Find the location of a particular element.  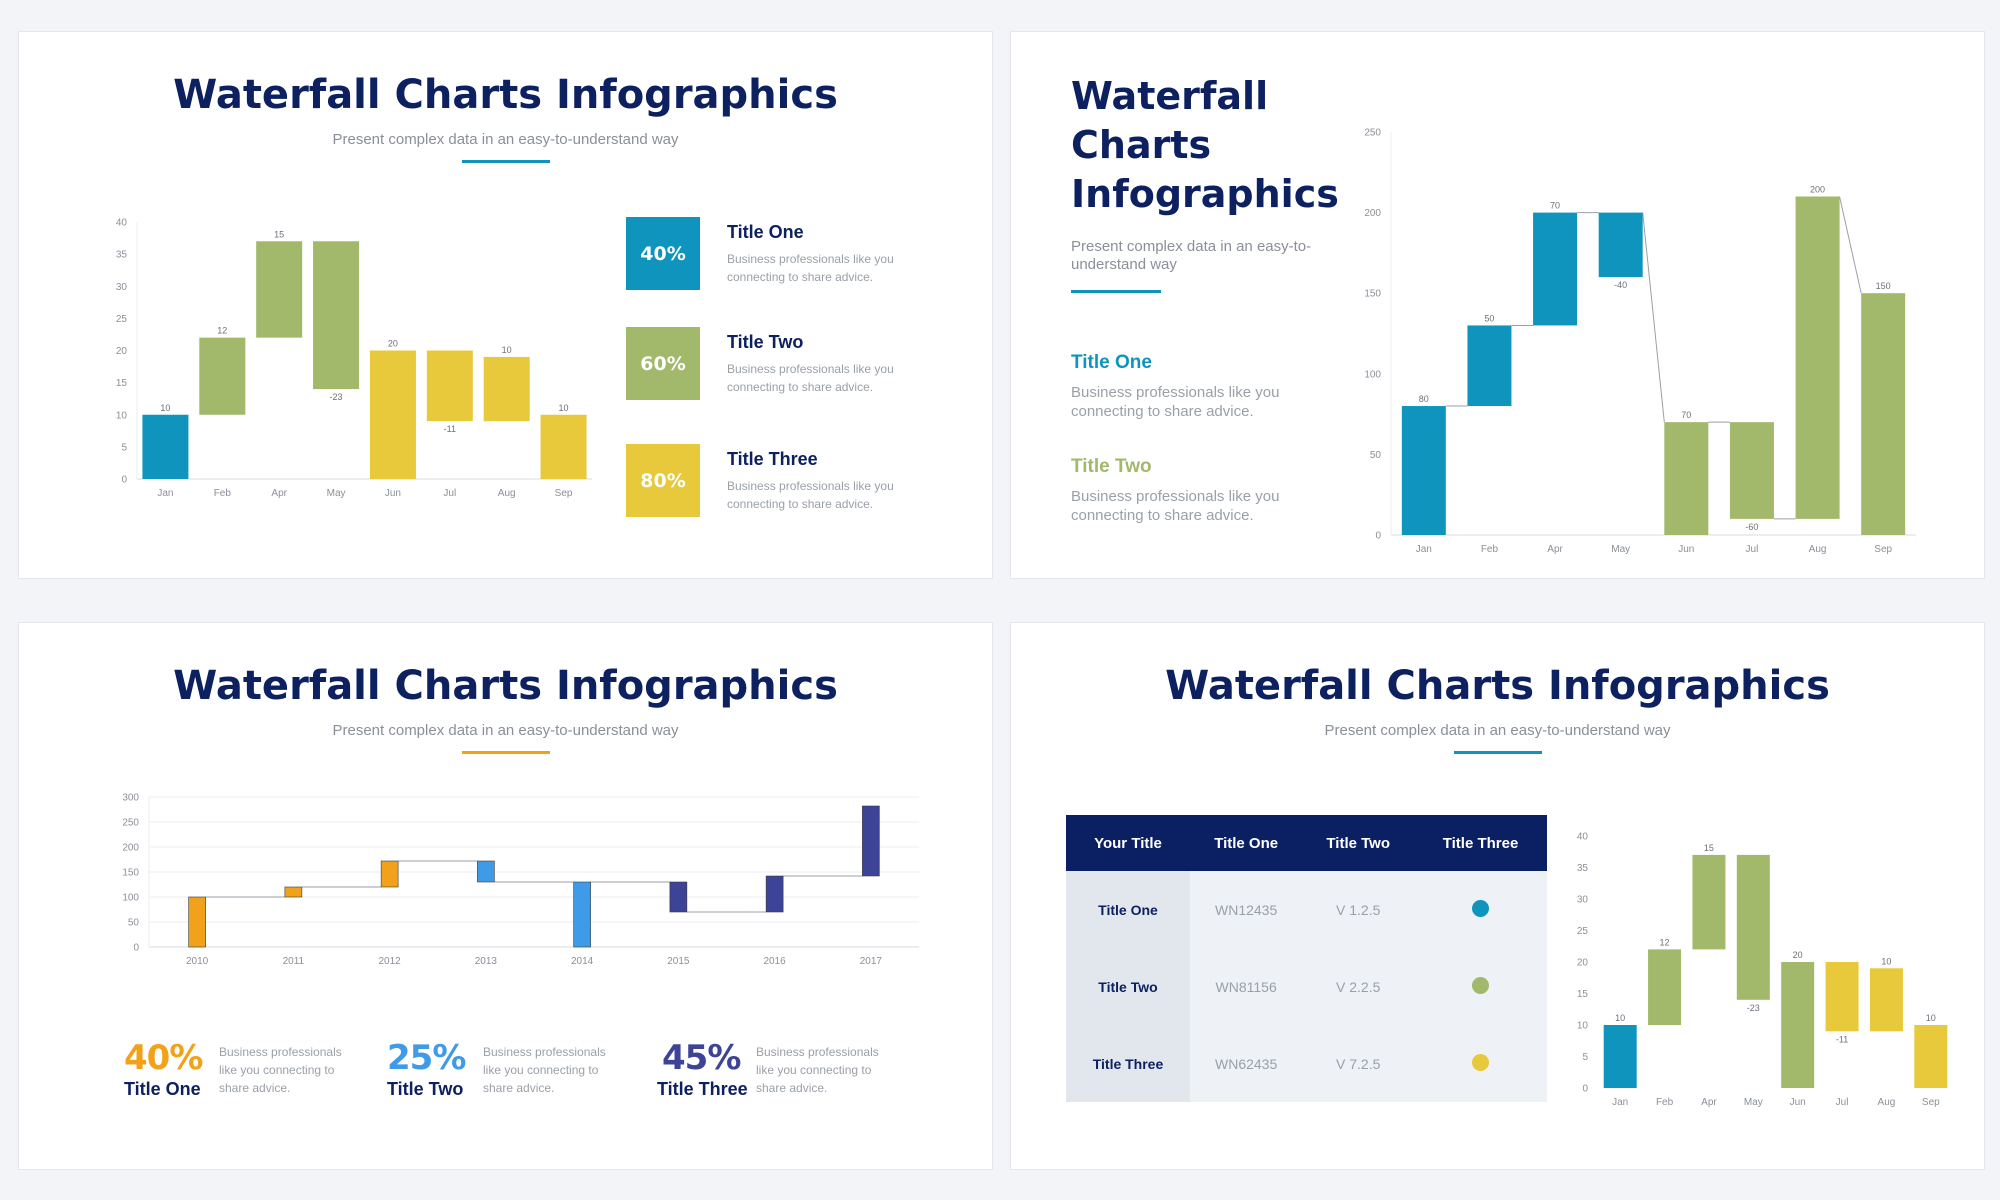

row-header: Title Two is located at coordinates (1128, 986).